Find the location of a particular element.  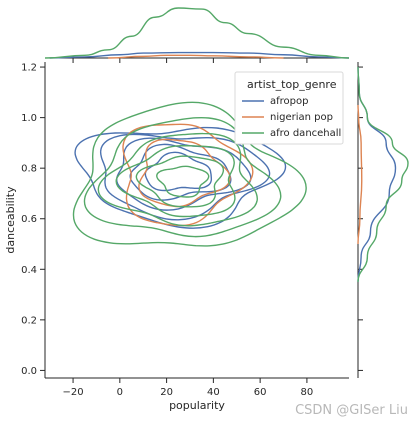

legend-box is located at coordinates (289, 108).